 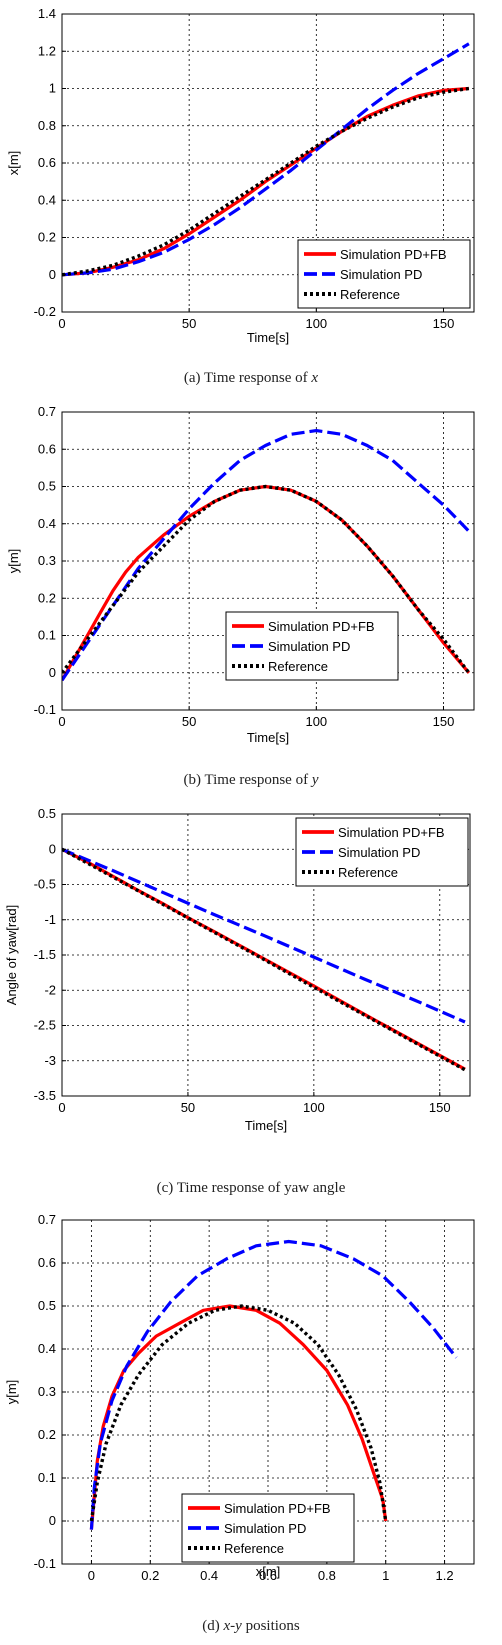 What do you see at coordinates (13, 163) in the screenshot?
I see `y-axis-label: x[m]` at bounding box center [13, 163].